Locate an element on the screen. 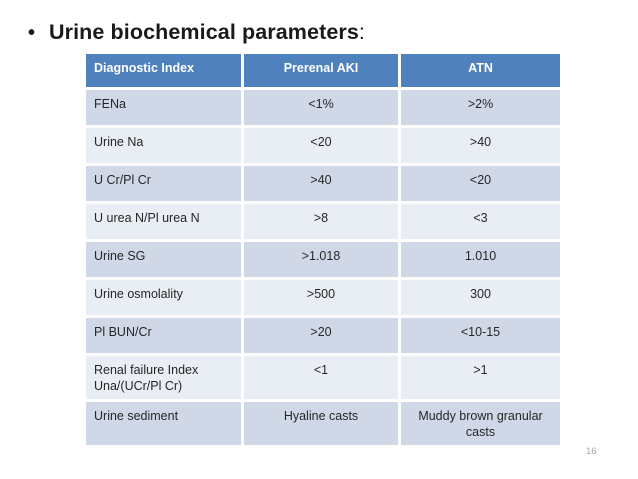  cell-atn: 1.010 is located at coordinates (480, 256).